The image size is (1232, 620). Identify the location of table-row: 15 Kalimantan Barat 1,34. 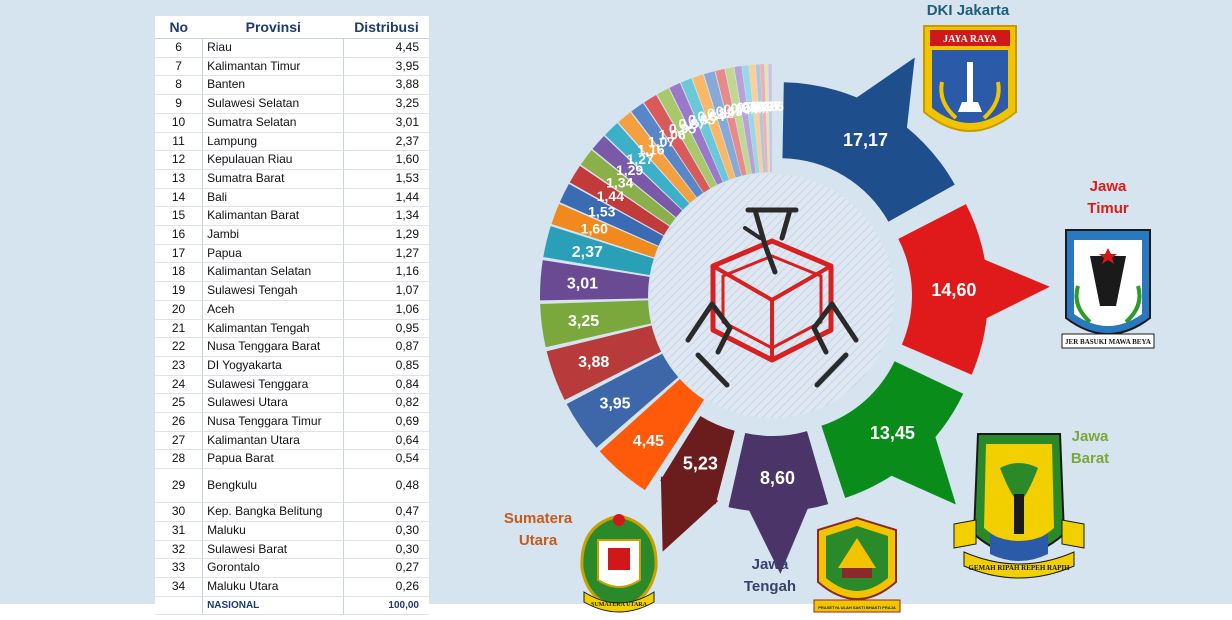
(292, 216).